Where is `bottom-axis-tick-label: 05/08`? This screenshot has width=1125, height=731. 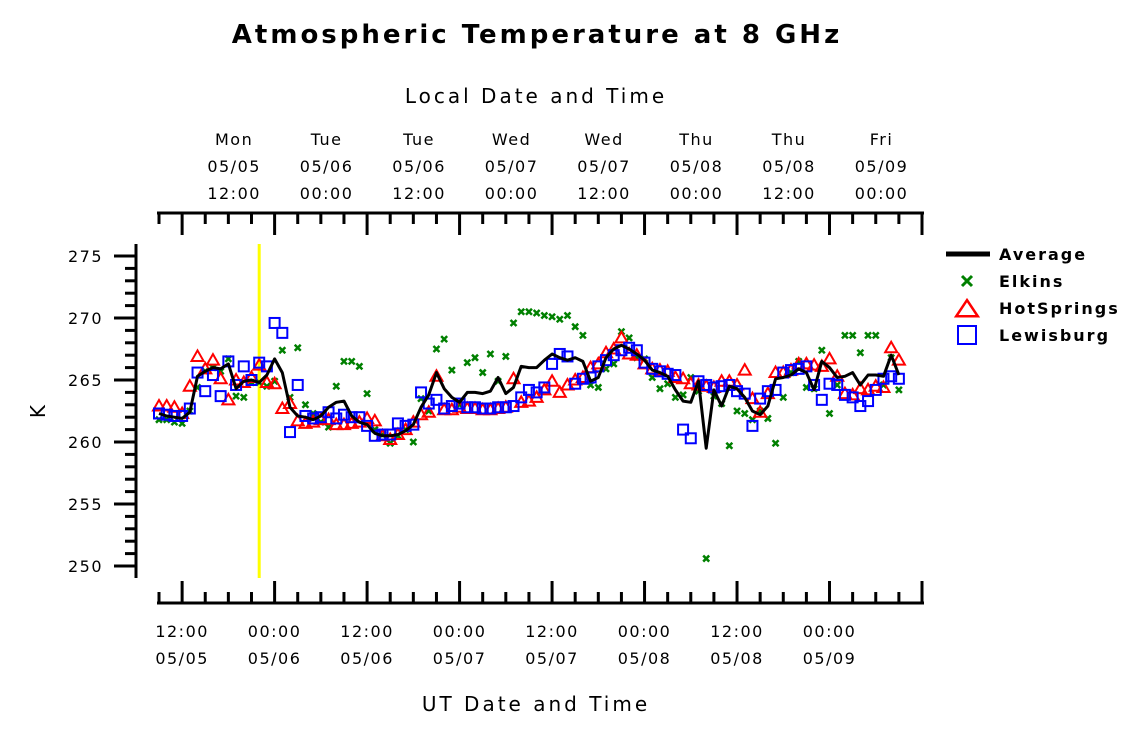
bottom-axis-tick-label: 05/08 is located at coordinates (737, 658).